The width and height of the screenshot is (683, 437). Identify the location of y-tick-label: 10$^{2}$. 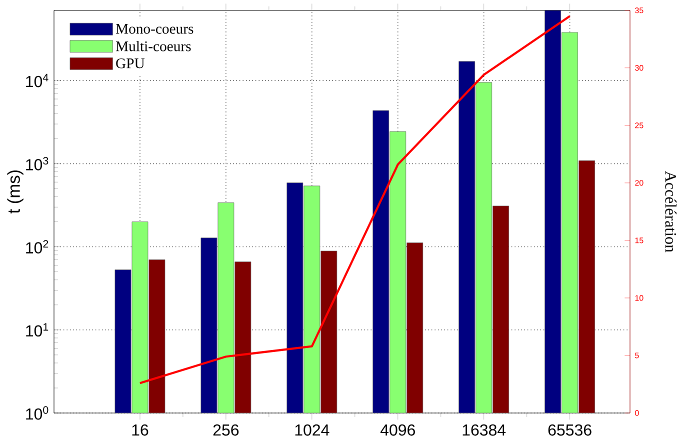
(37, 247).